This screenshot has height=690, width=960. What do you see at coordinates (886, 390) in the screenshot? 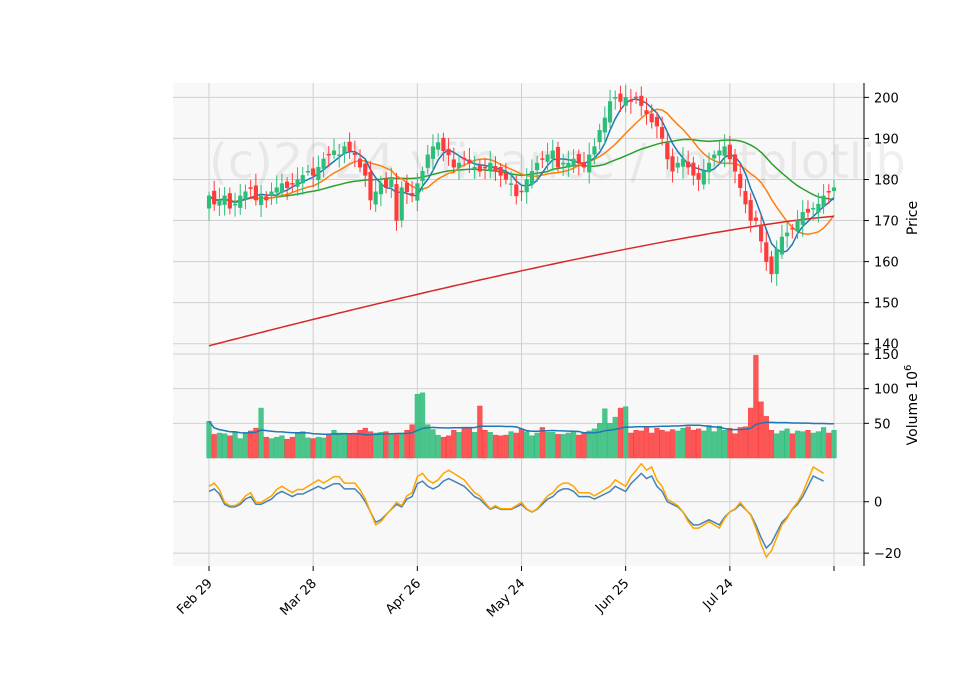
I see `volume-tick-label: 100` at bounding box center [886, 390].